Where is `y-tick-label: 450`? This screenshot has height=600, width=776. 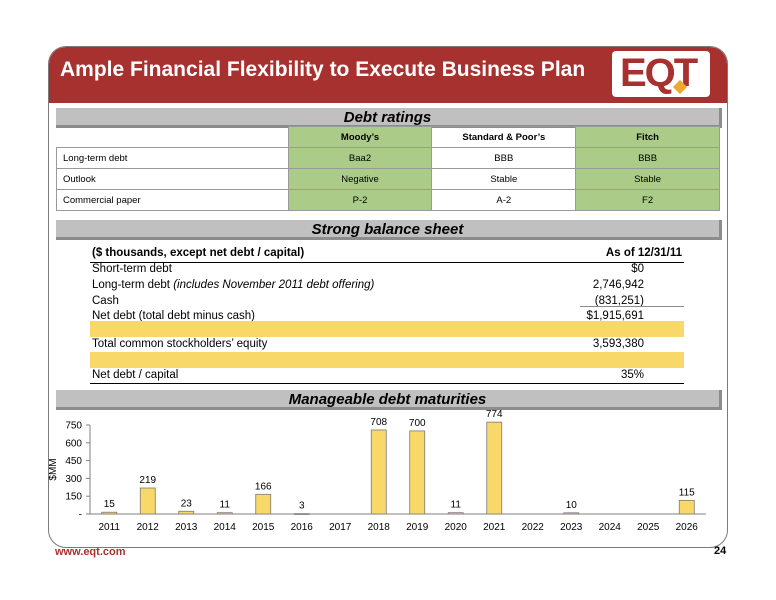 y-tick-label: 450 is located at coordinates (73, 461).